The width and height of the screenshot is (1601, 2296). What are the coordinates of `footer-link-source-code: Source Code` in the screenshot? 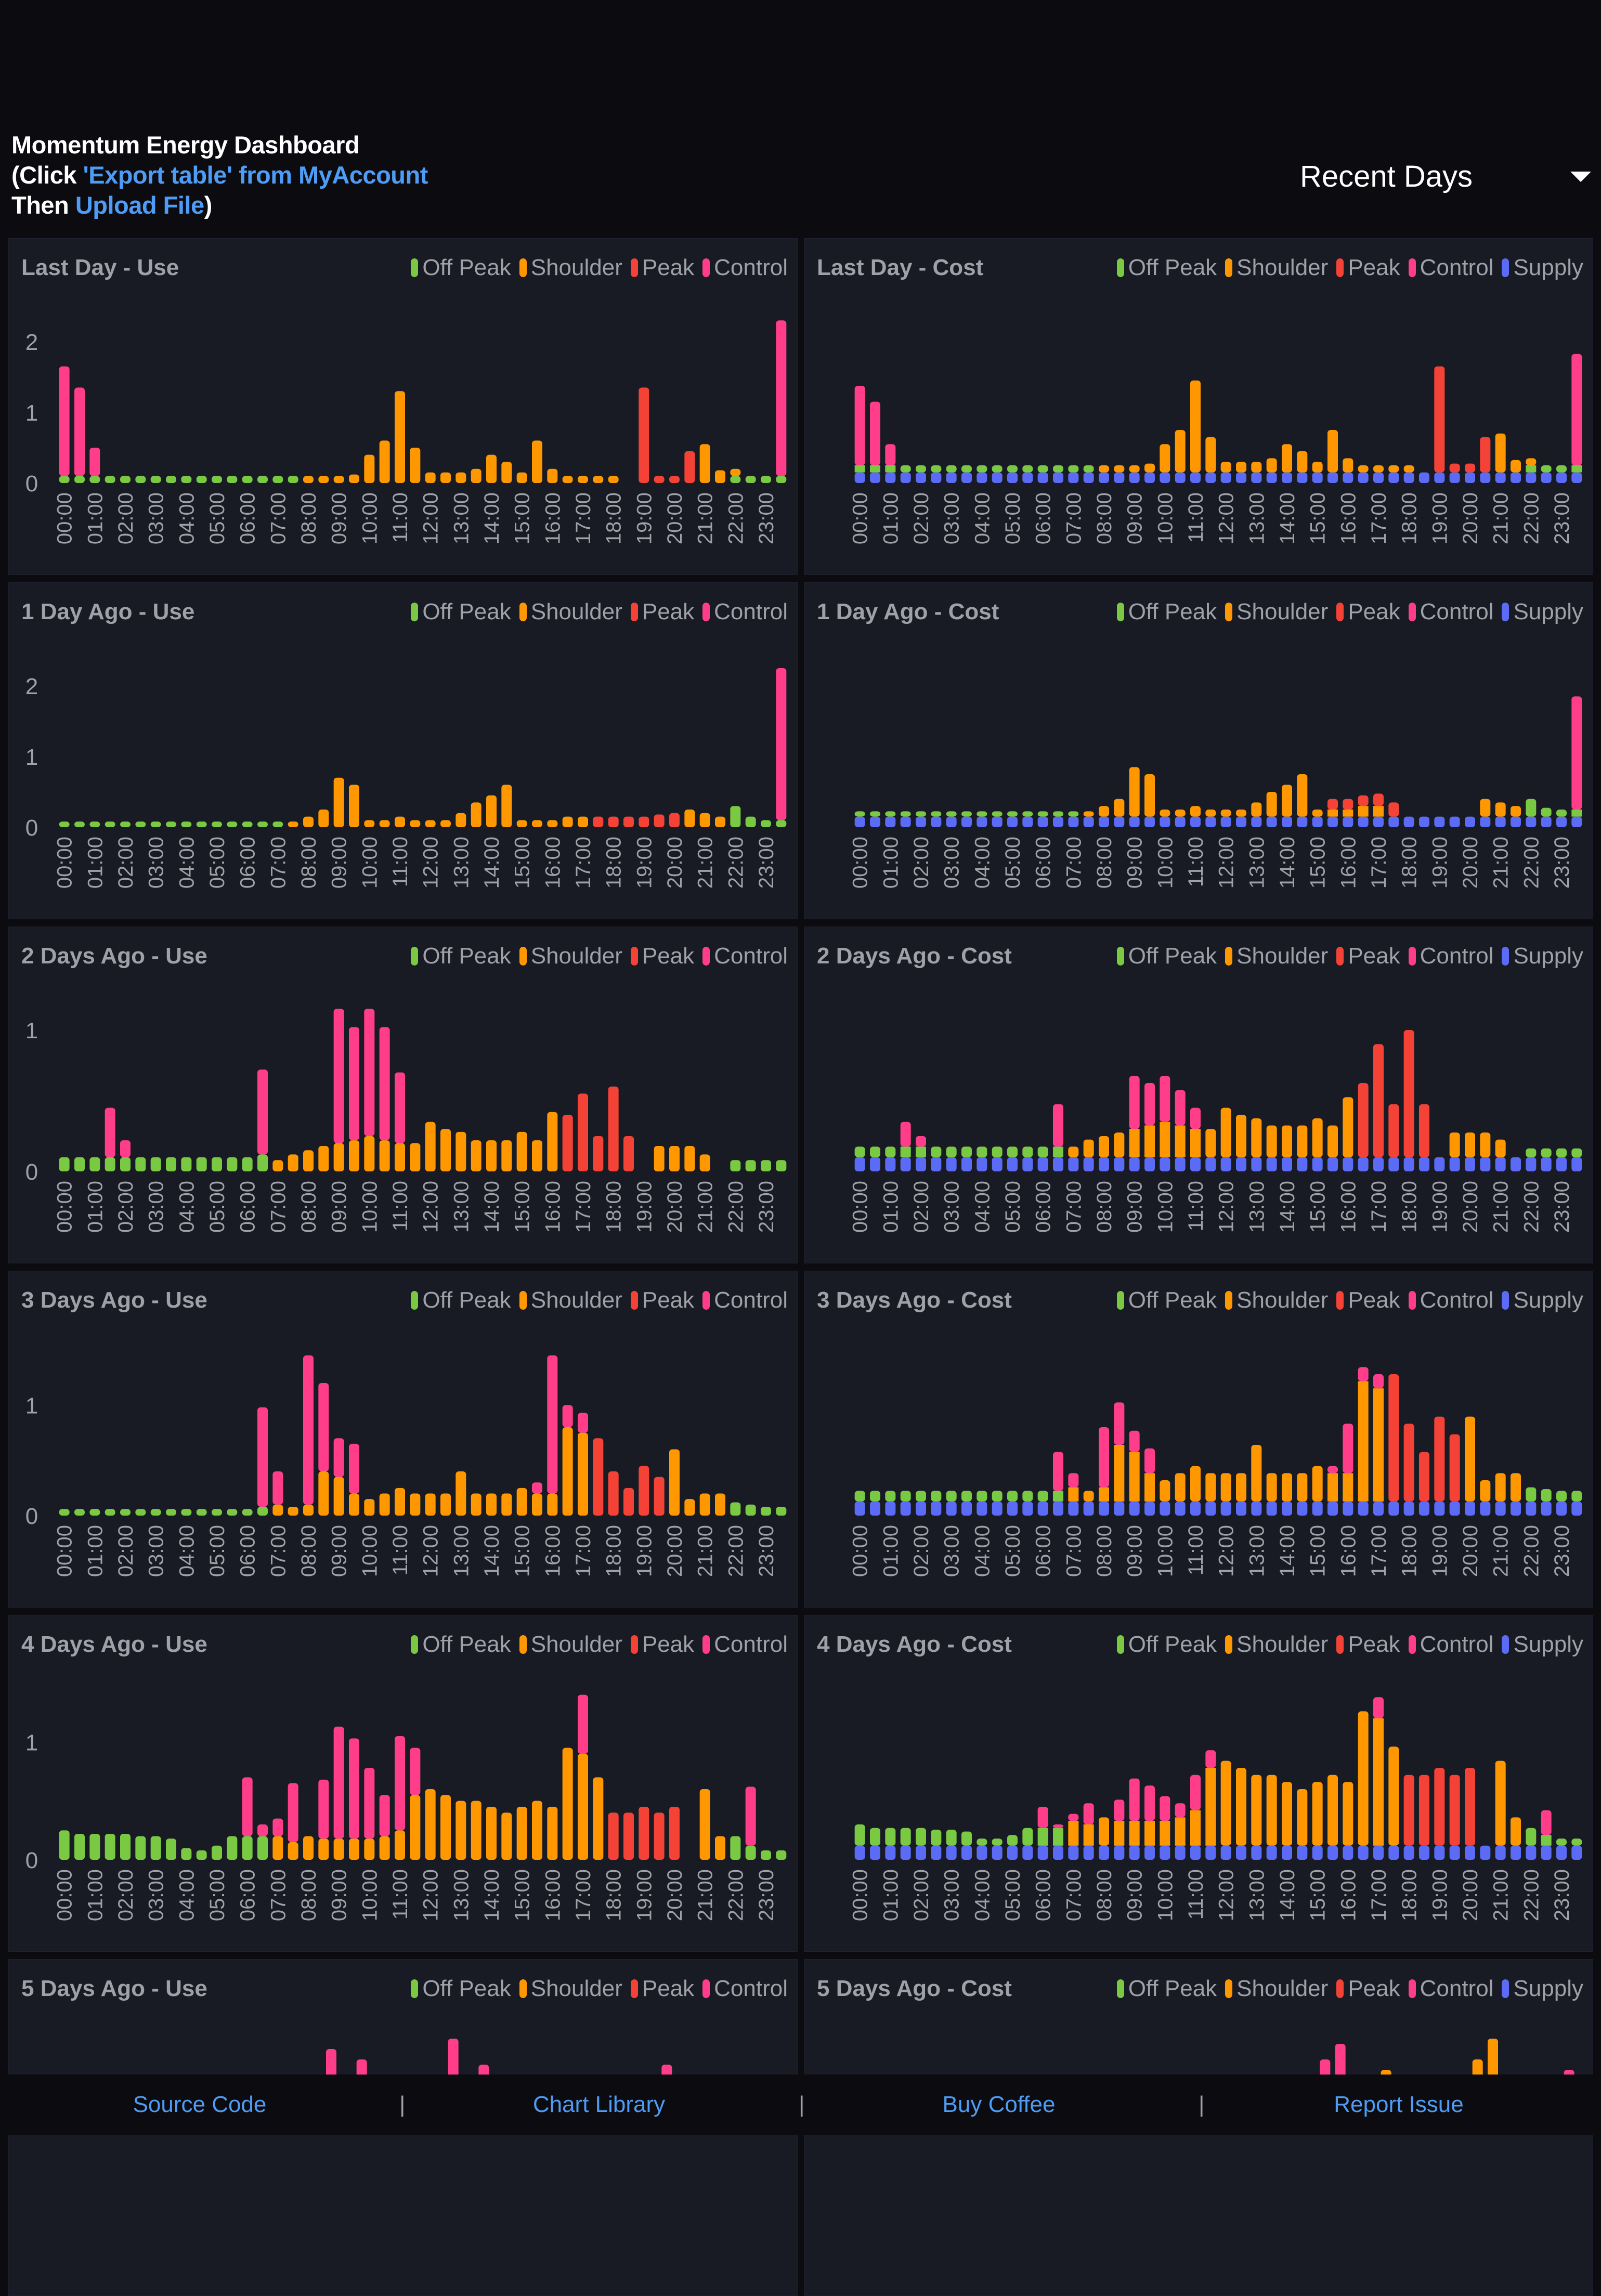 It's located at (200, 2104).